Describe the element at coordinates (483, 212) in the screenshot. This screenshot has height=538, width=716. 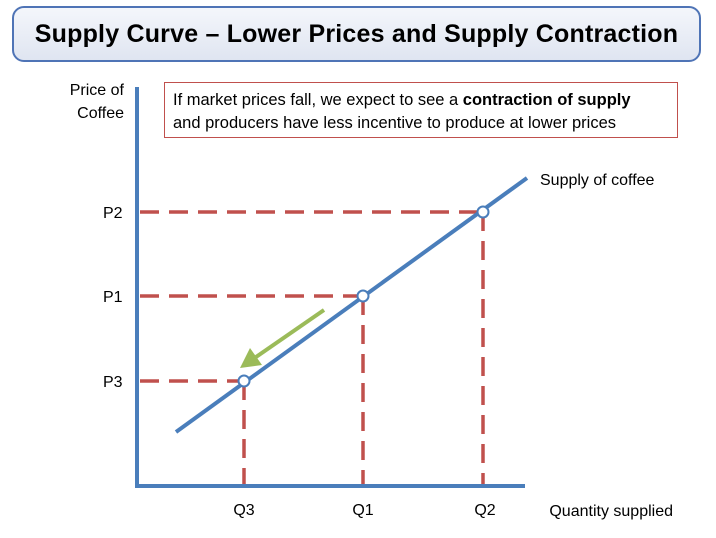
I see `point-p2-q2` at that location.